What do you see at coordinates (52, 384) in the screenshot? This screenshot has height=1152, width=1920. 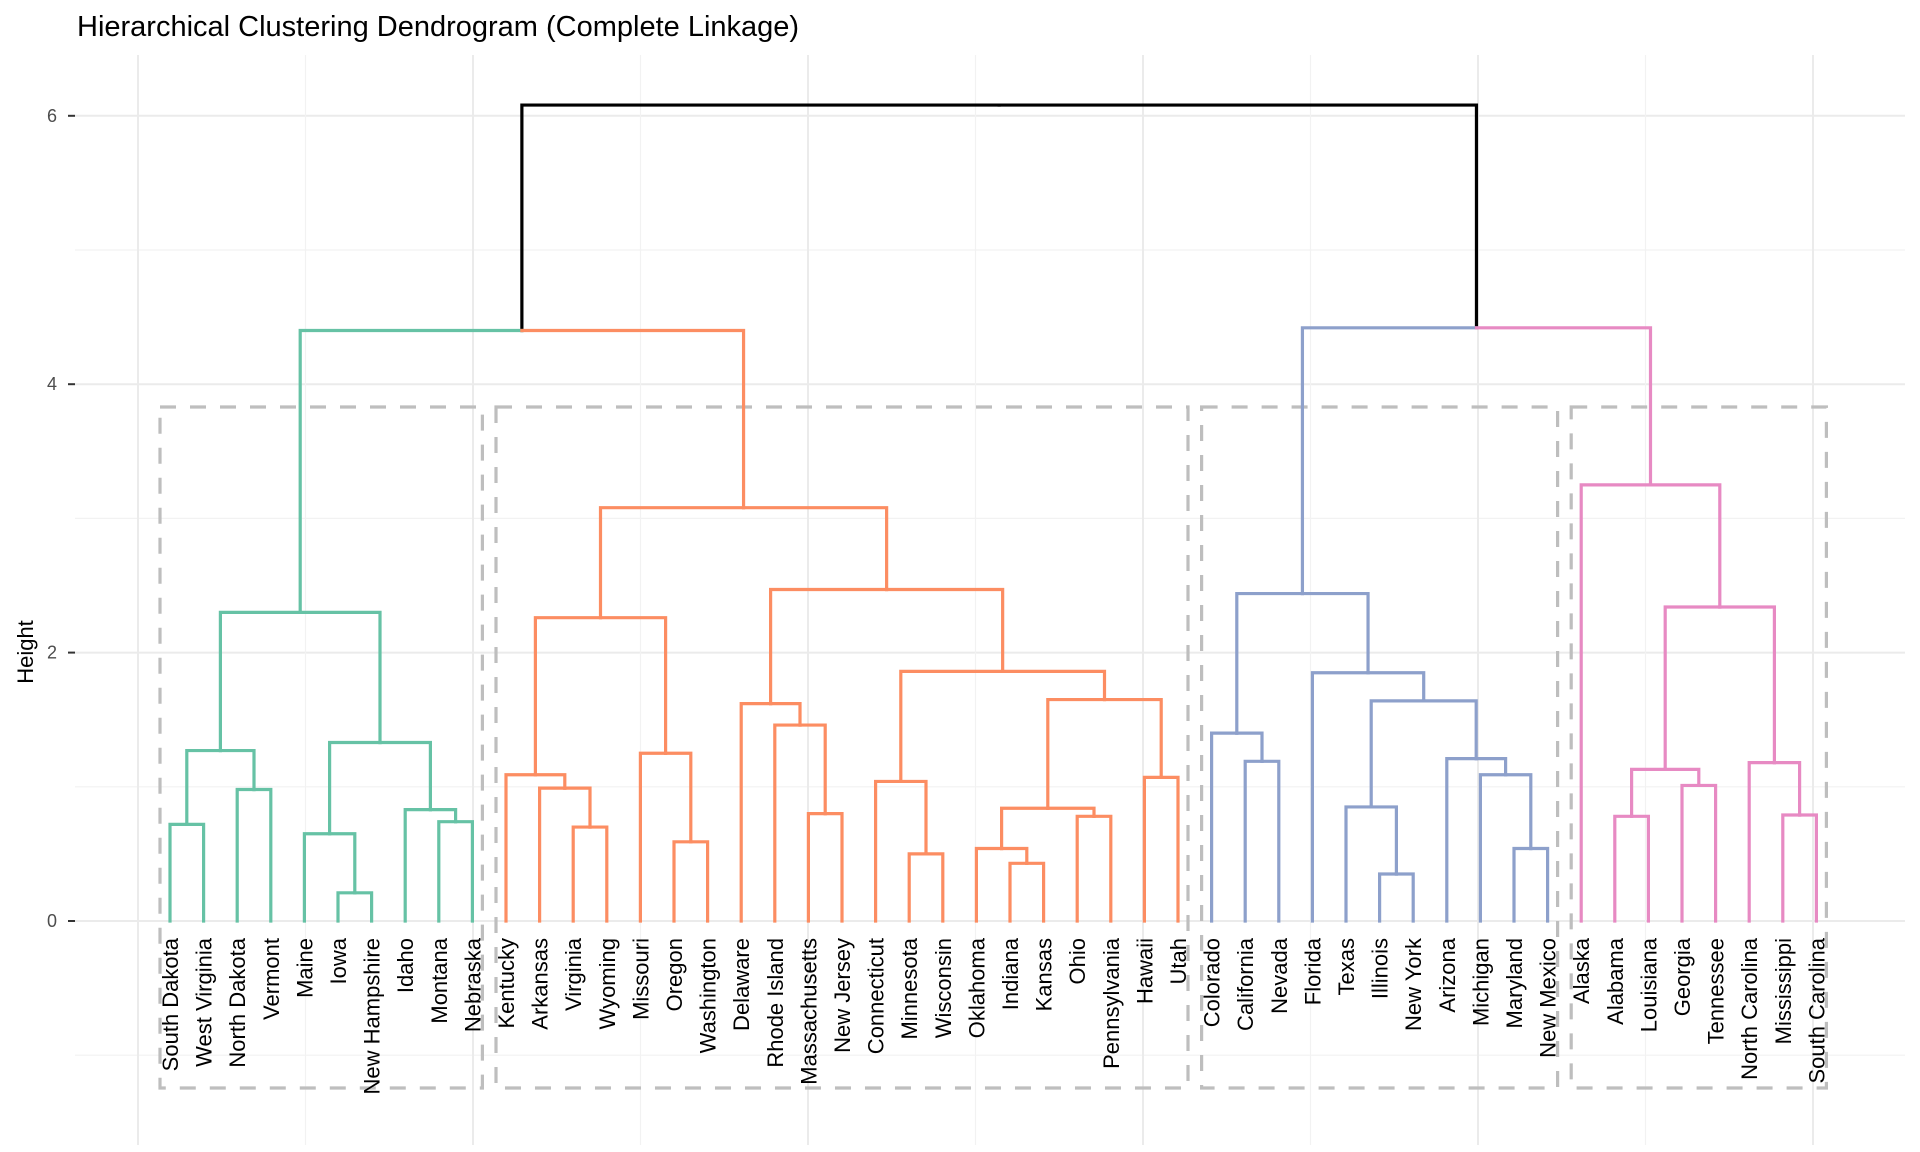 I see `y-tick-label: 4` at bounding box center [52, 384].